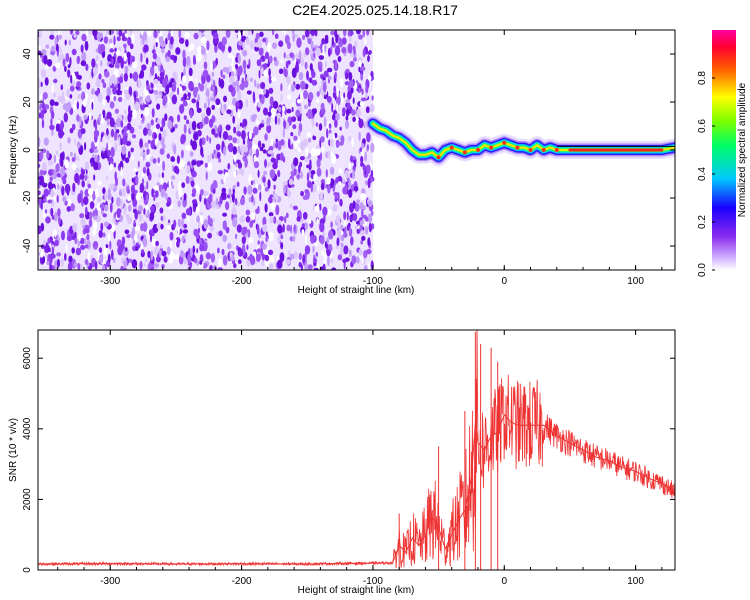 Image resolution: width=750 pixels, height=600 pixels. I want to click on spectrogram-y-tick-label: -40, so click(27, 245).